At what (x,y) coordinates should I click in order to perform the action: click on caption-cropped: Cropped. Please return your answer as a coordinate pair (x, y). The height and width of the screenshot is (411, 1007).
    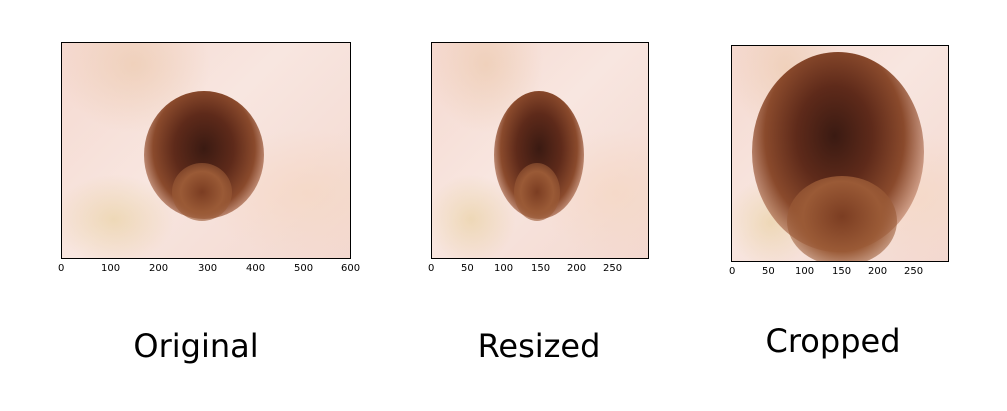
    Looking at the image, I should click on (833, 341).